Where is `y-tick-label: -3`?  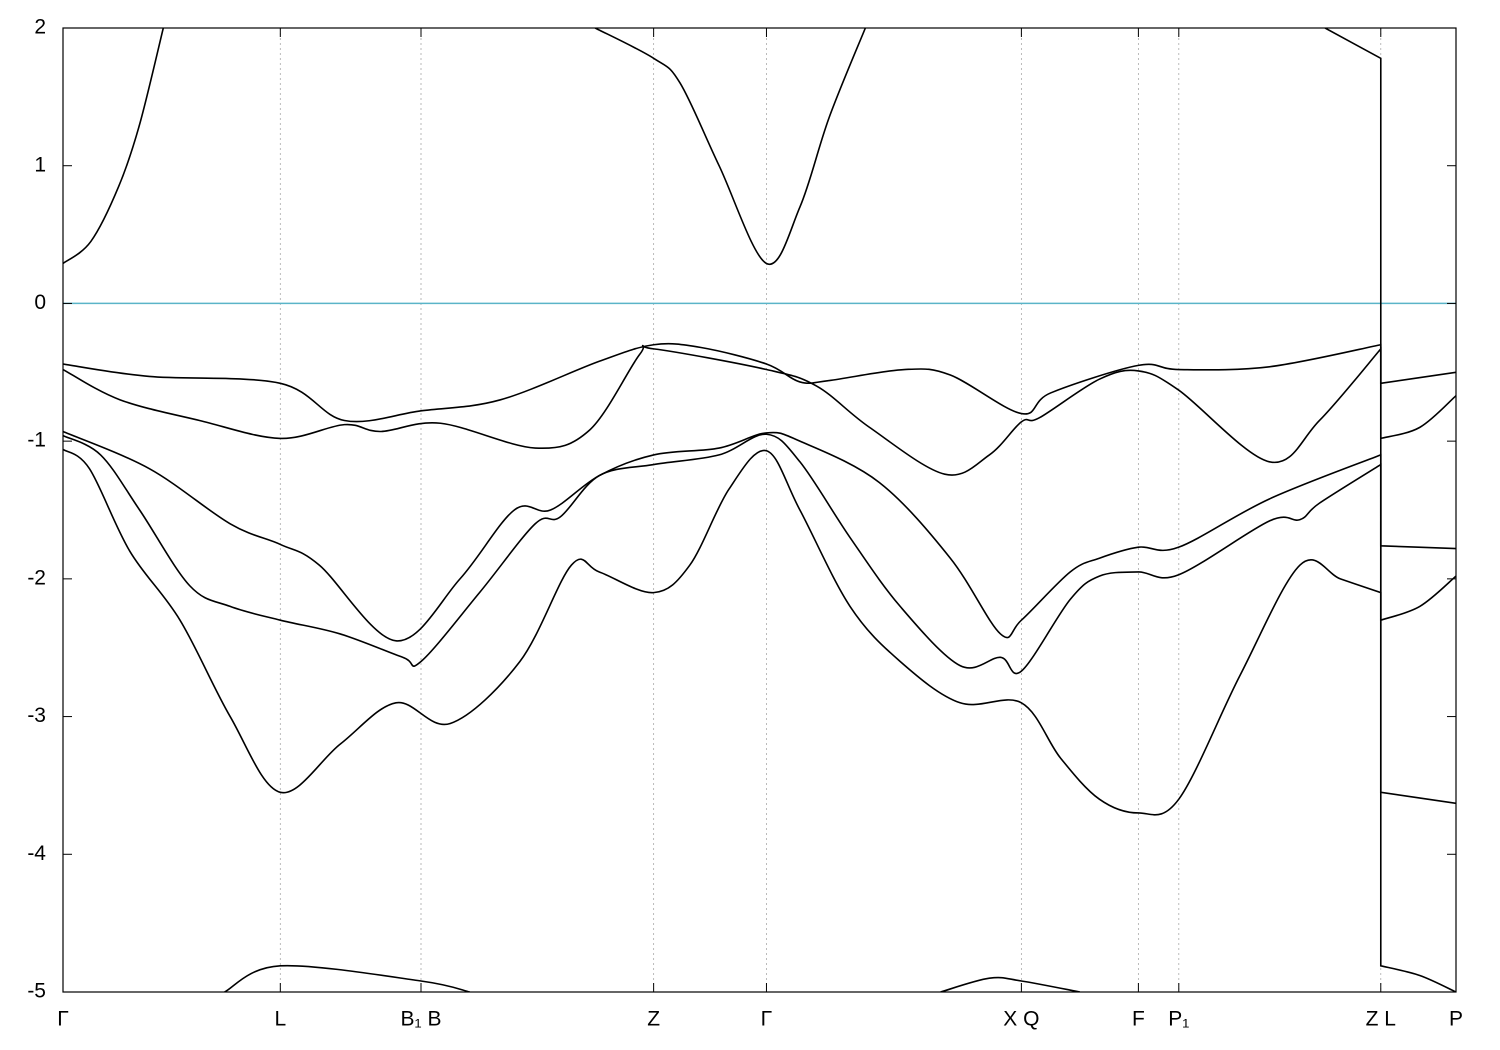 y-tick-label: -3 is located at coordinates (36, 715).